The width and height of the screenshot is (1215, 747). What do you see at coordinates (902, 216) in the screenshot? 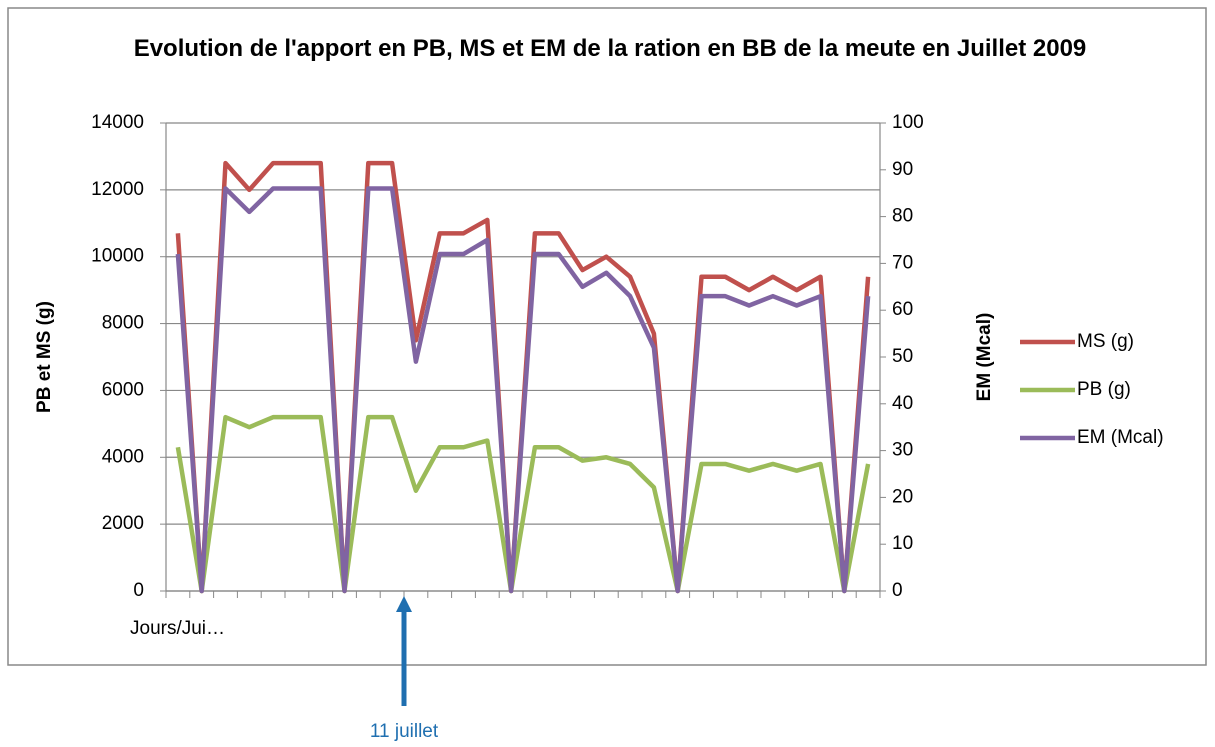
I see `y2-tick-label: 80` at bounding box center [902, 216].